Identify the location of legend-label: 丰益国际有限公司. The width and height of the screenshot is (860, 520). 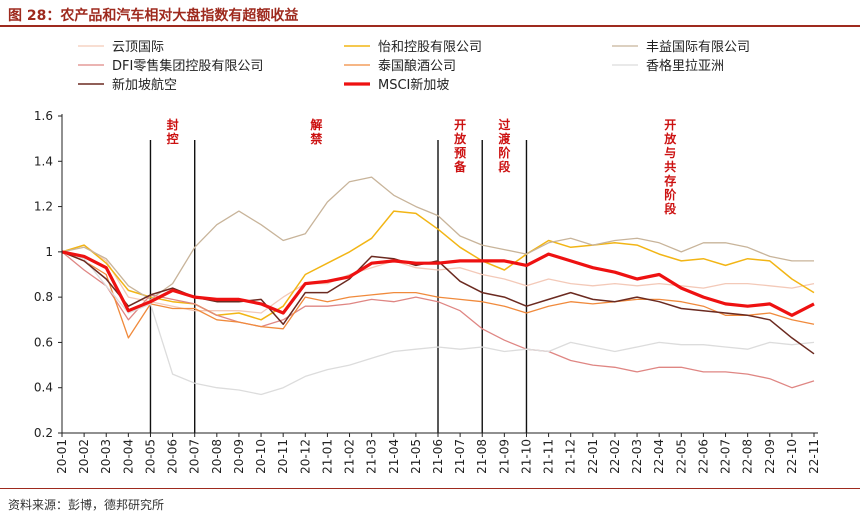
(698, 47).